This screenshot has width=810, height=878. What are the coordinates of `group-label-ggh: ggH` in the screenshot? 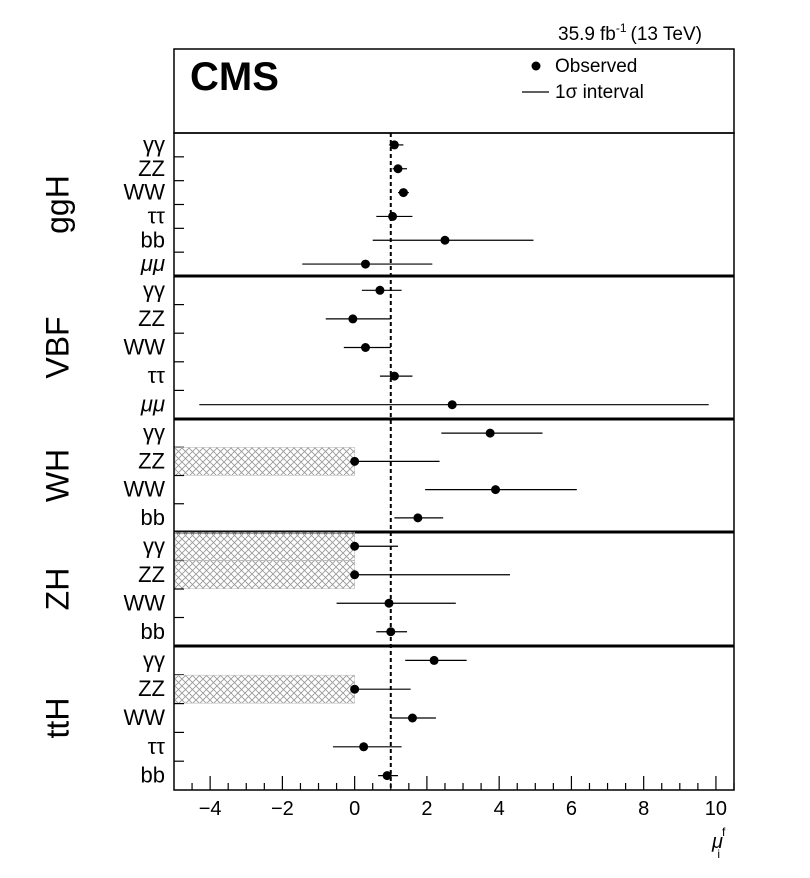 It's located at (57, 204).